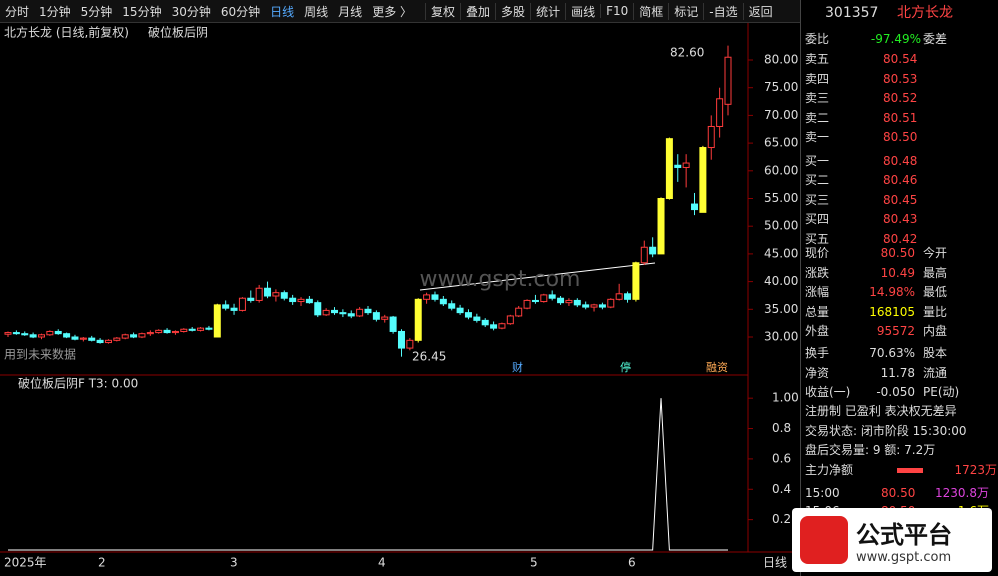 This screenshot has width=998, height=576. I want to click on y-tick-label: 50.00, so click(781, 226).